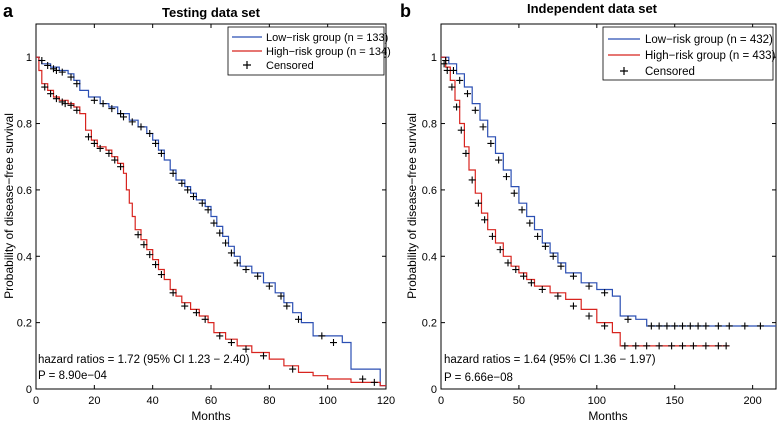  What do you see at coordinates (624, 71) in the screenshot?
I see `legend-censor-icon-b` at bounding box center [624, 71].